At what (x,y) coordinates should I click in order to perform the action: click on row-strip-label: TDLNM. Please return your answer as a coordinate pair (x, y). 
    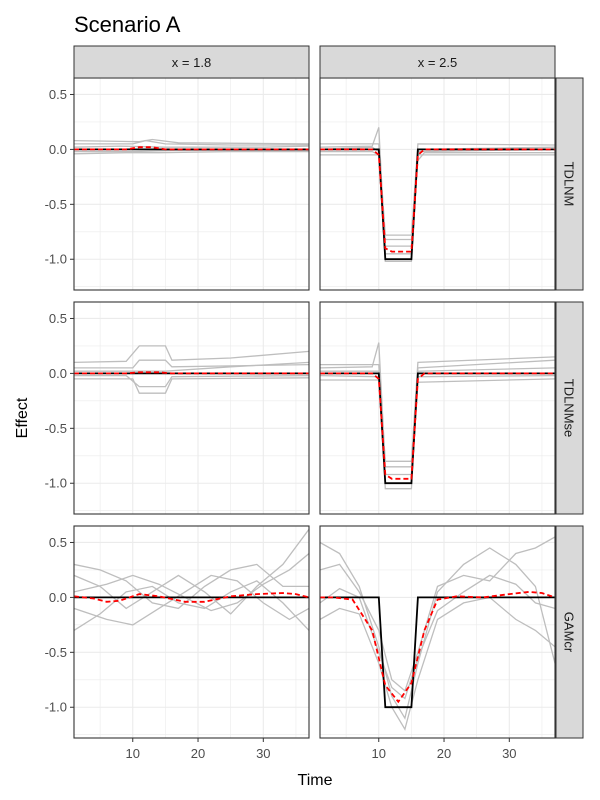
    Looking at the image, I should click on (569, 184).